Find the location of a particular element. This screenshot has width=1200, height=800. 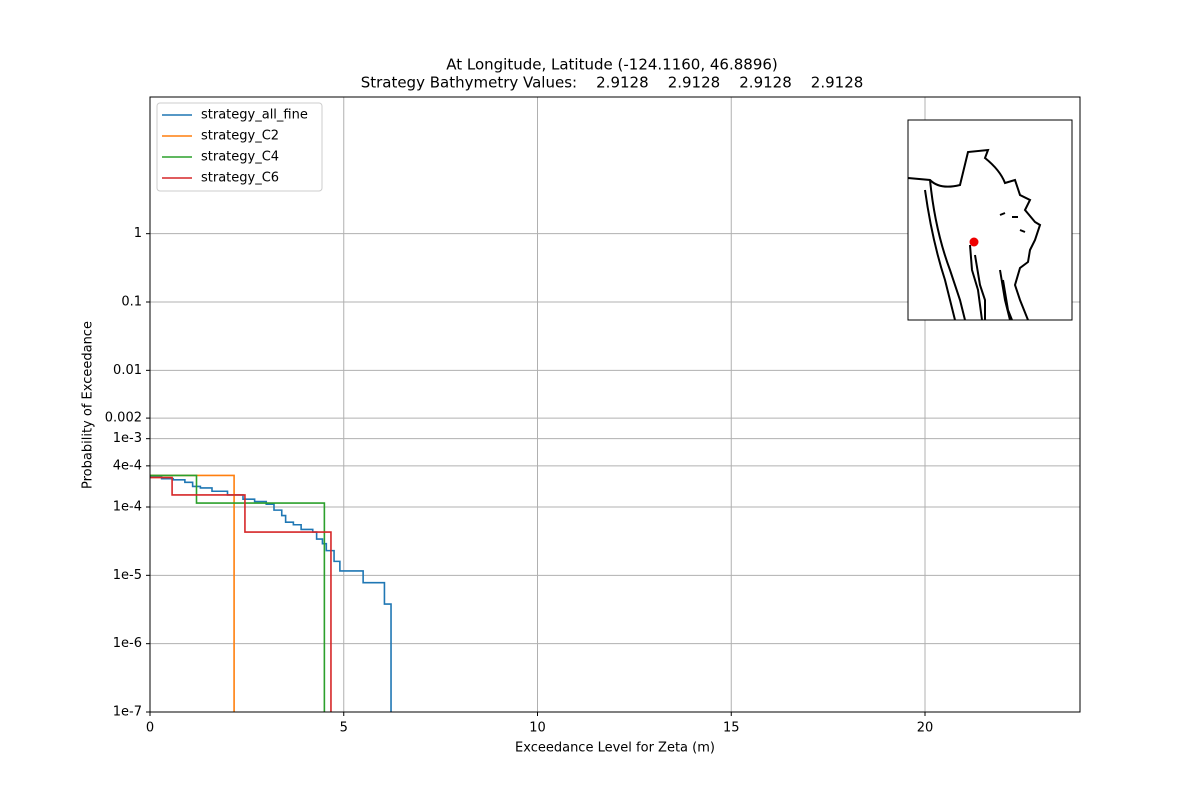

y-axis-label: Probability of Exceedance is located at coordinates (88, 405).